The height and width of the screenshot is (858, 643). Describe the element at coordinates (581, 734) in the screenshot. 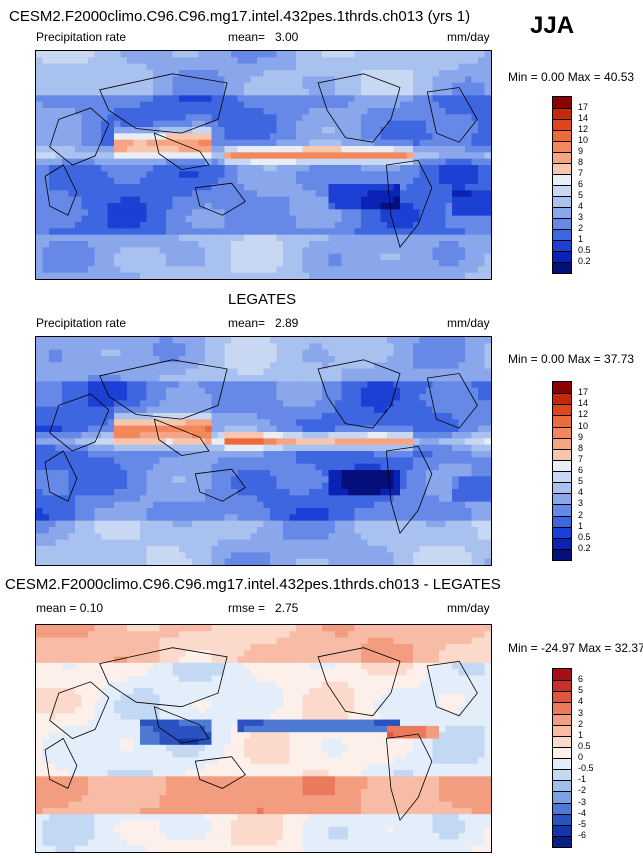

I see `colorbar-tick-label: 1` at that location.